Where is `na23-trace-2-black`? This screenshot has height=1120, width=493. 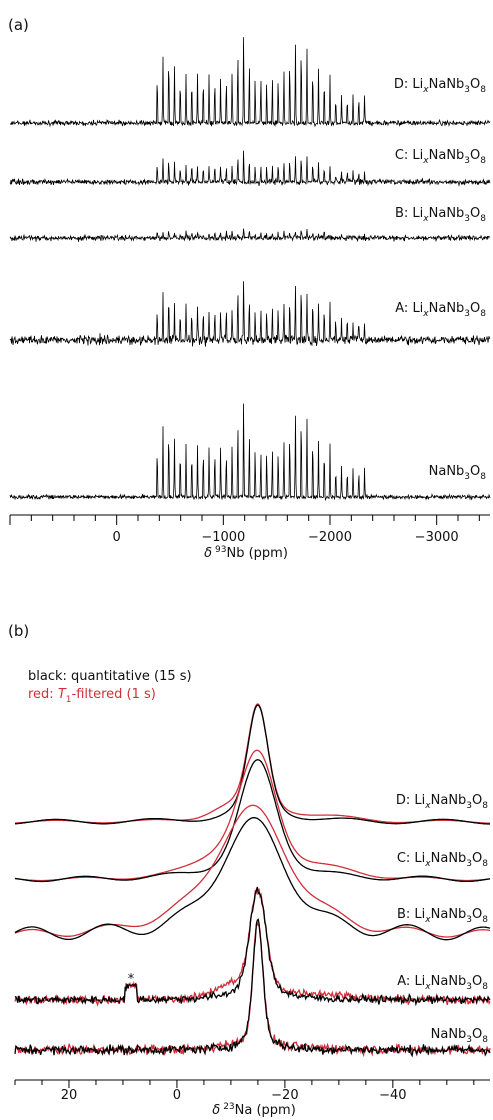
na23-trace-2-black is located at coordinates (252, 821).